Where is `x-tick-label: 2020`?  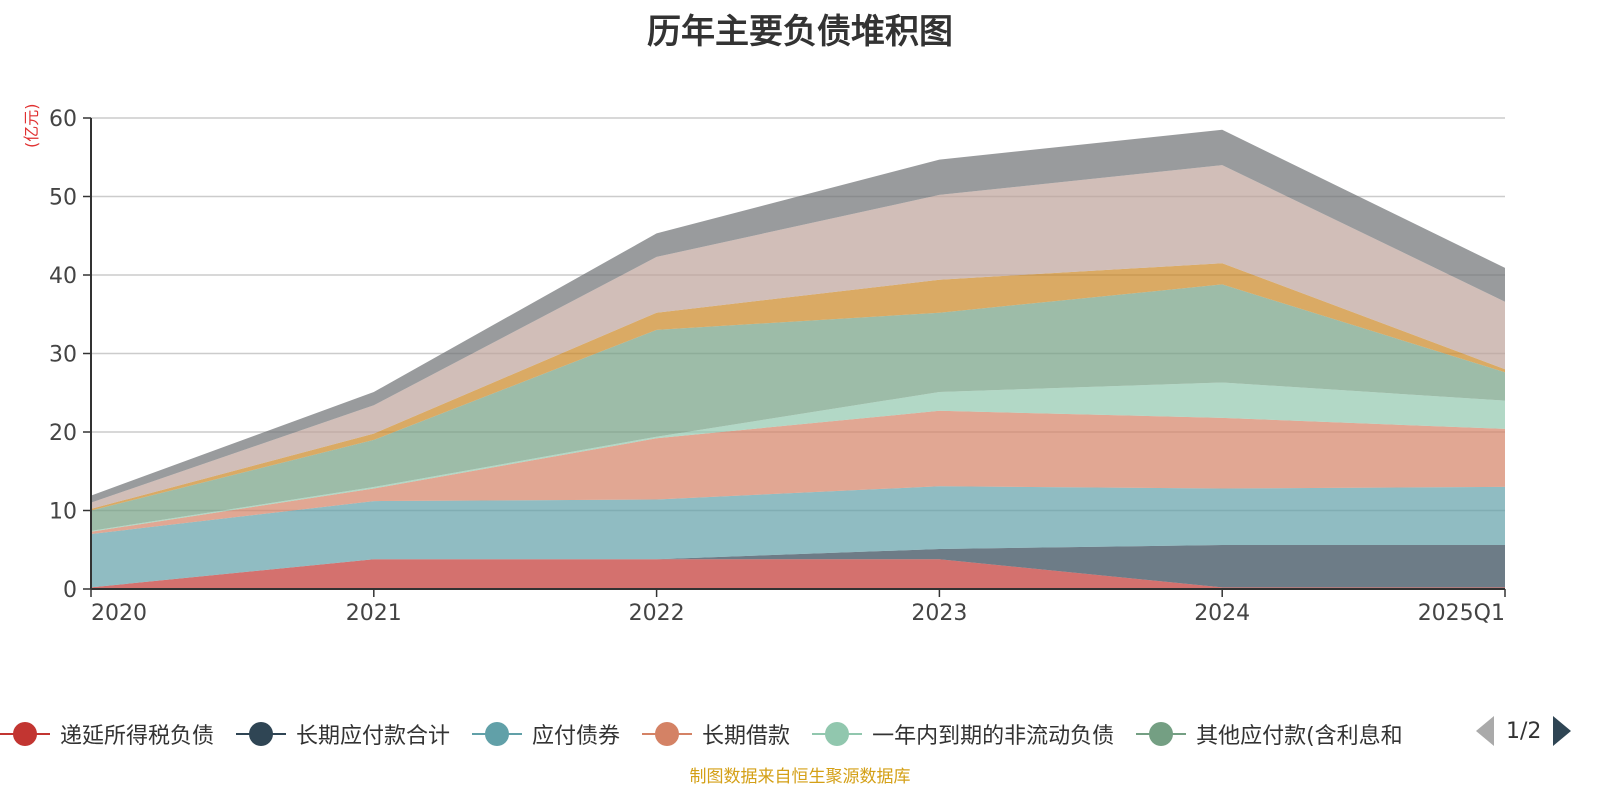
x-tick-label: 2020 is located at coordinates (119, 613).